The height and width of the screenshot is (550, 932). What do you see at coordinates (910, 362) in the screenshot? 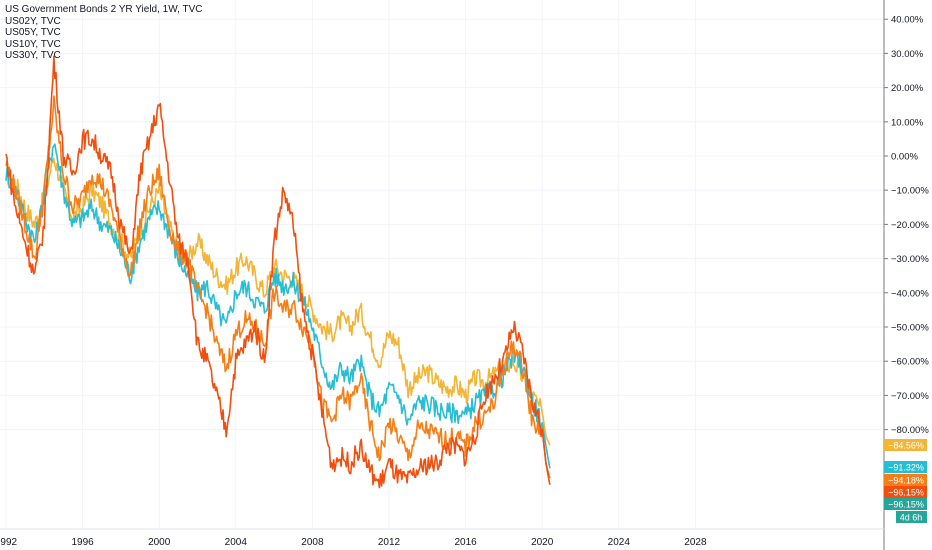
I see `y-tick-label: −60.00%` at bounding box center [910, 362].